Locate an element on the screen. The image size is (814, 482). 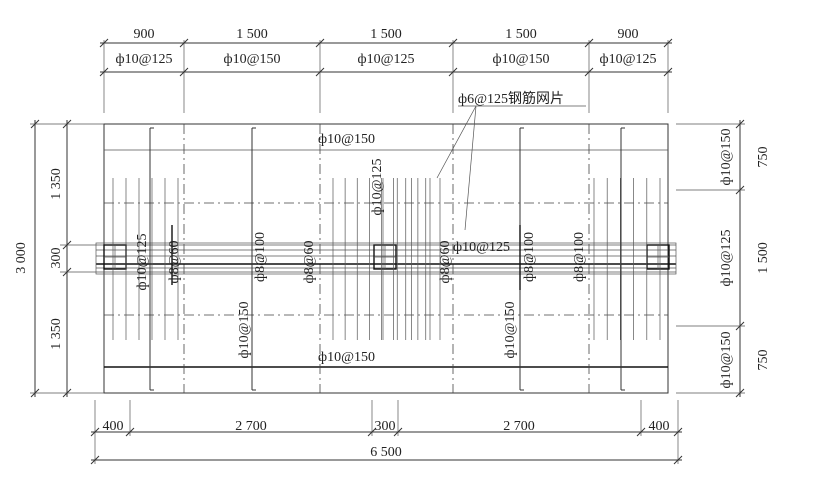
label-v-center-125: ф10@125 is located at coordinates (377, 187).